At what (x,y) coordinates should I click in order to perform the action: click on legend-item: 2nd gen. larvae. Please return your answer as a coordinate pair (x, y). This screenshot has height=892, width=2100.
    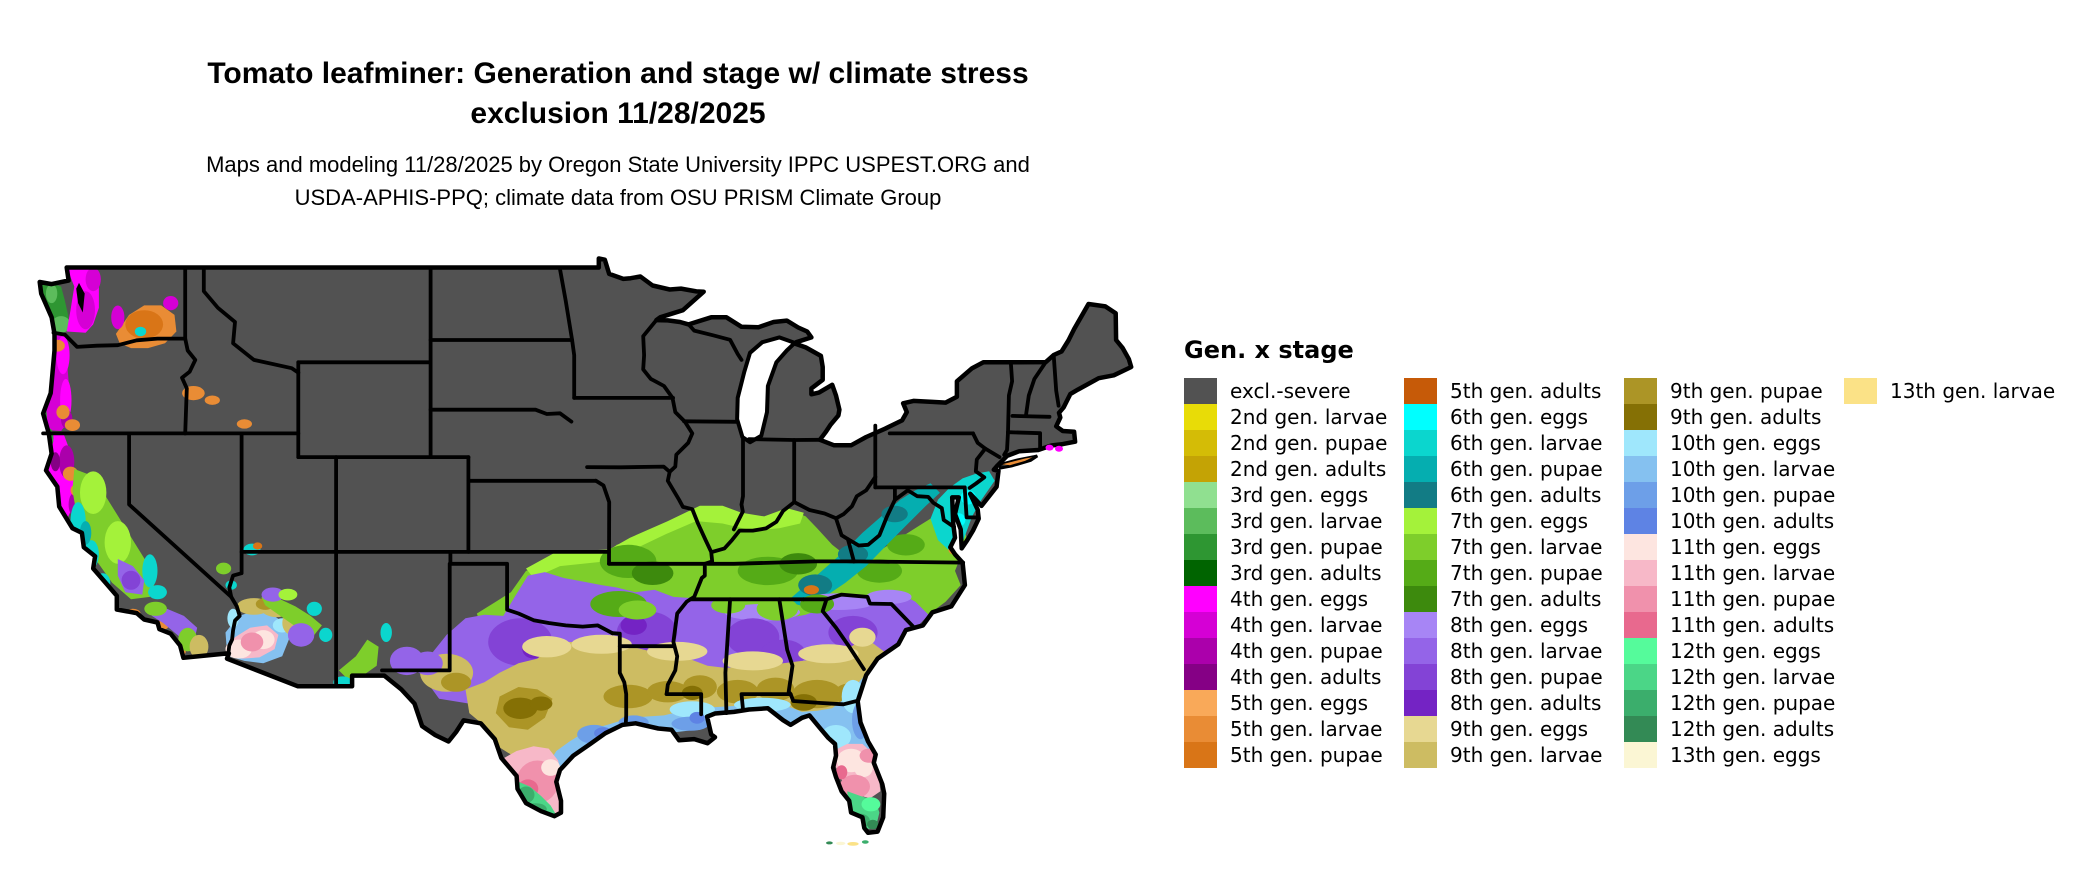
    Looking at the image, I should click on (1294, 417).